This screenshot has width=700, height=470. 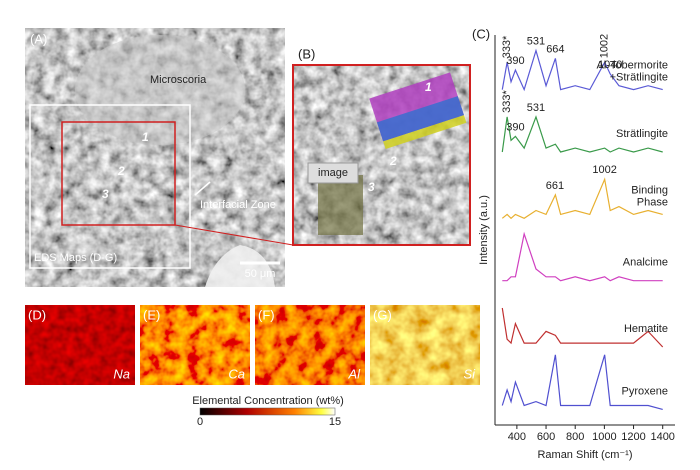 I want to click on panel-b: image (B) 1 2 3, so click(x=381, y=146).